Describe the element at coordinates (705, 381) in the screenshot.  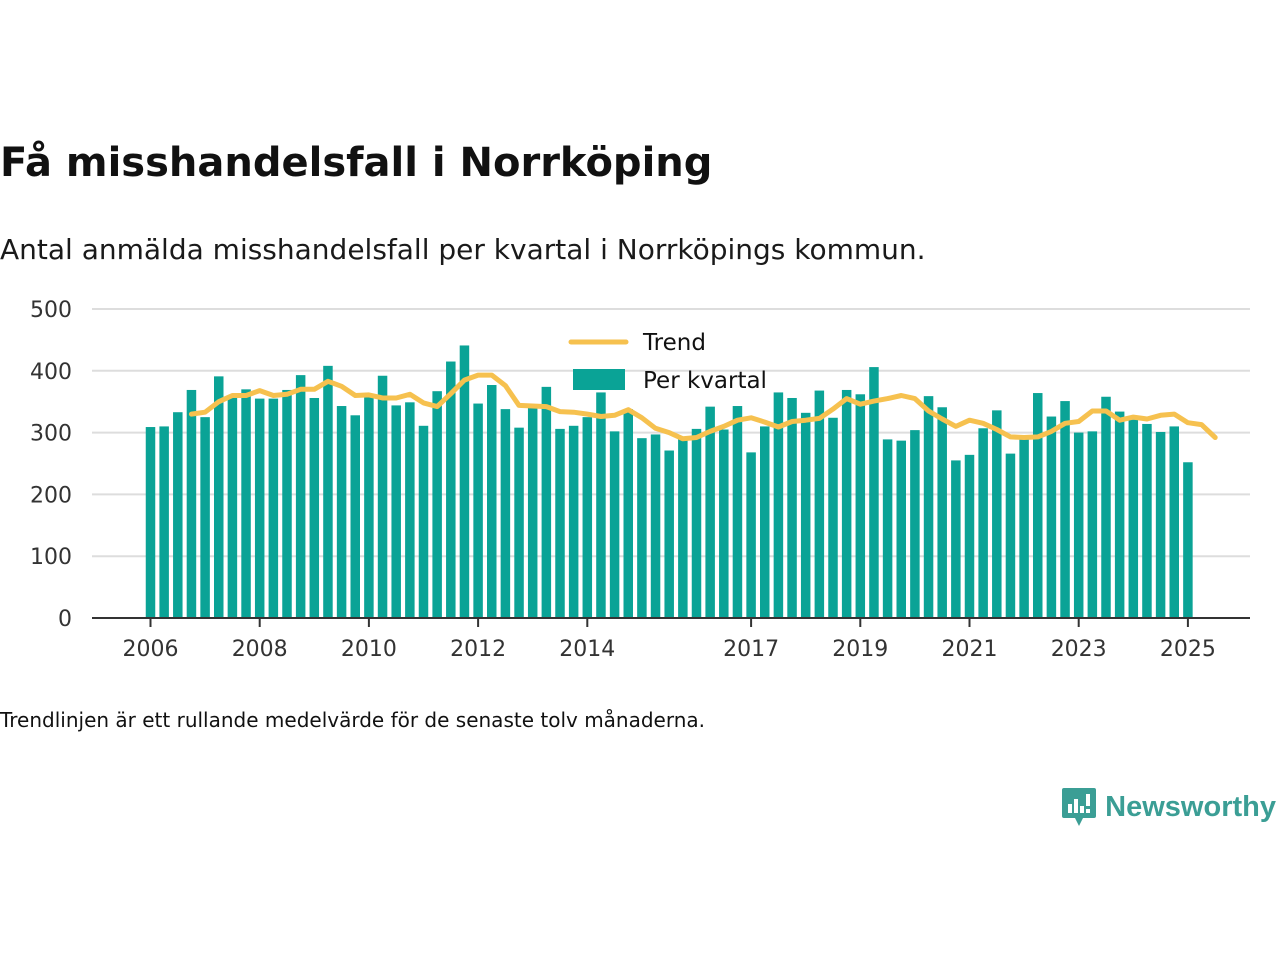
I see `legend-label-per-kvartal: Per kvartal` at that location.